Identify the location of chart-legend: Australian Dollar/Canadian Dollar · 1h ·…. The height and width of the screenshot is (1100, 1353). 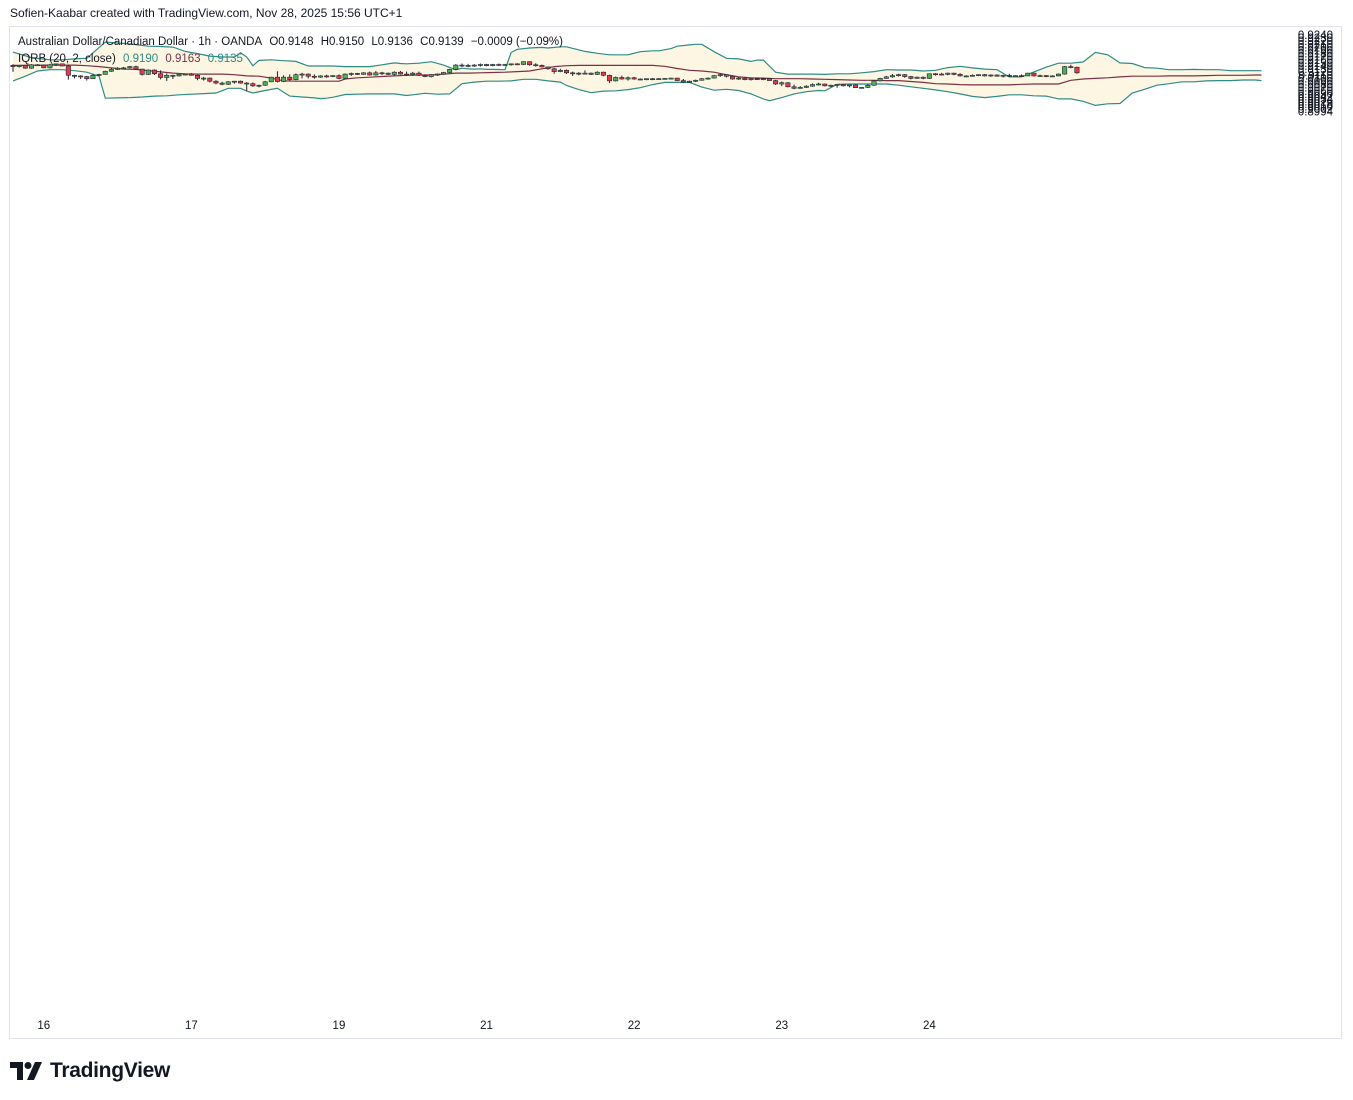
(292, 51).